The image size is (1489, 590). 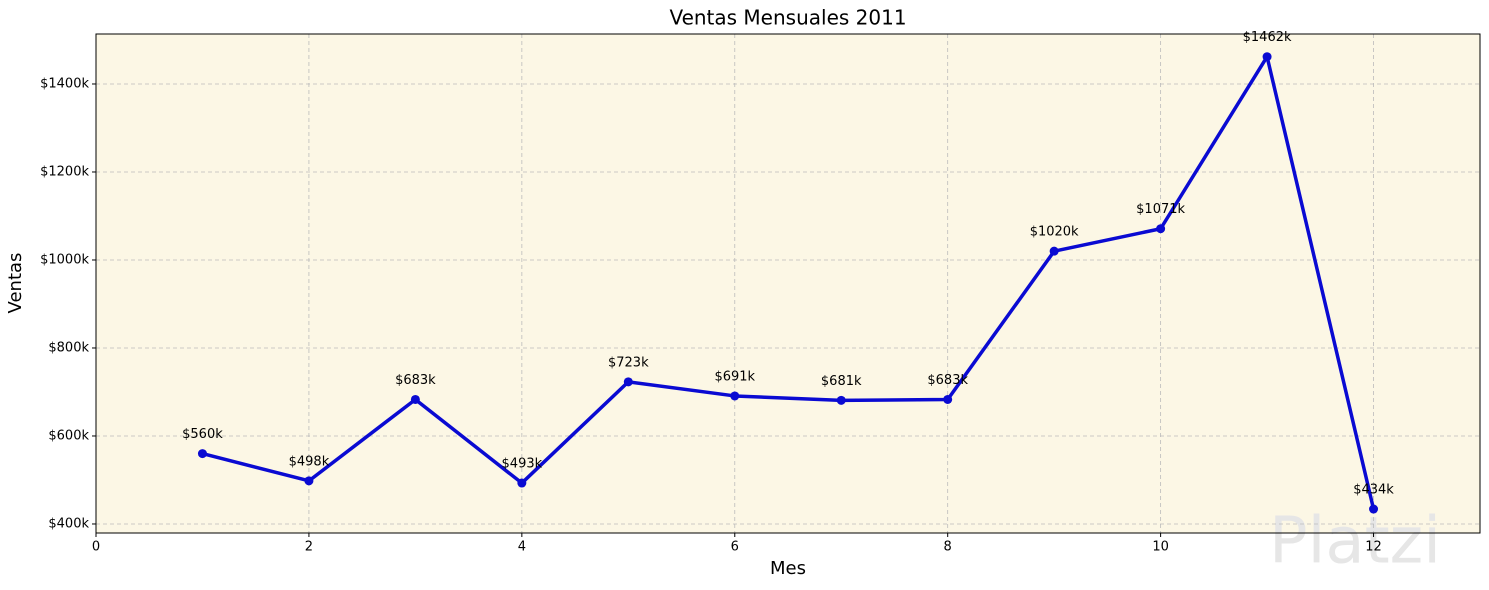 I want to click on y-axis-label: Ventas, so click(x=15, y=283).